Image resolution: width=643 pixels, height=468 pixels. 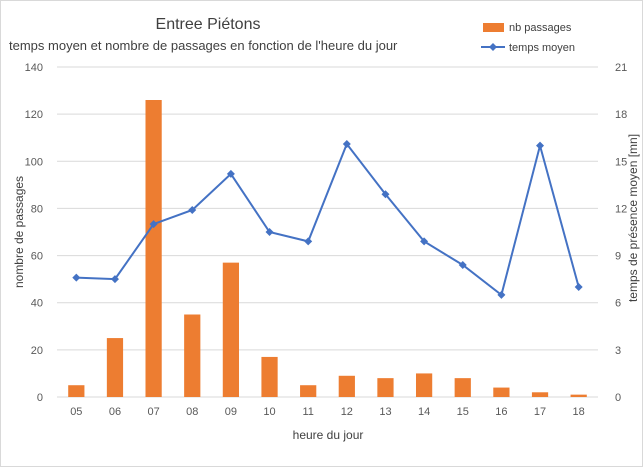 What do you see at coordinates (192, 412) in the screenshot?
I see `x-tick-label: 08` at bounding box center [192, 412].